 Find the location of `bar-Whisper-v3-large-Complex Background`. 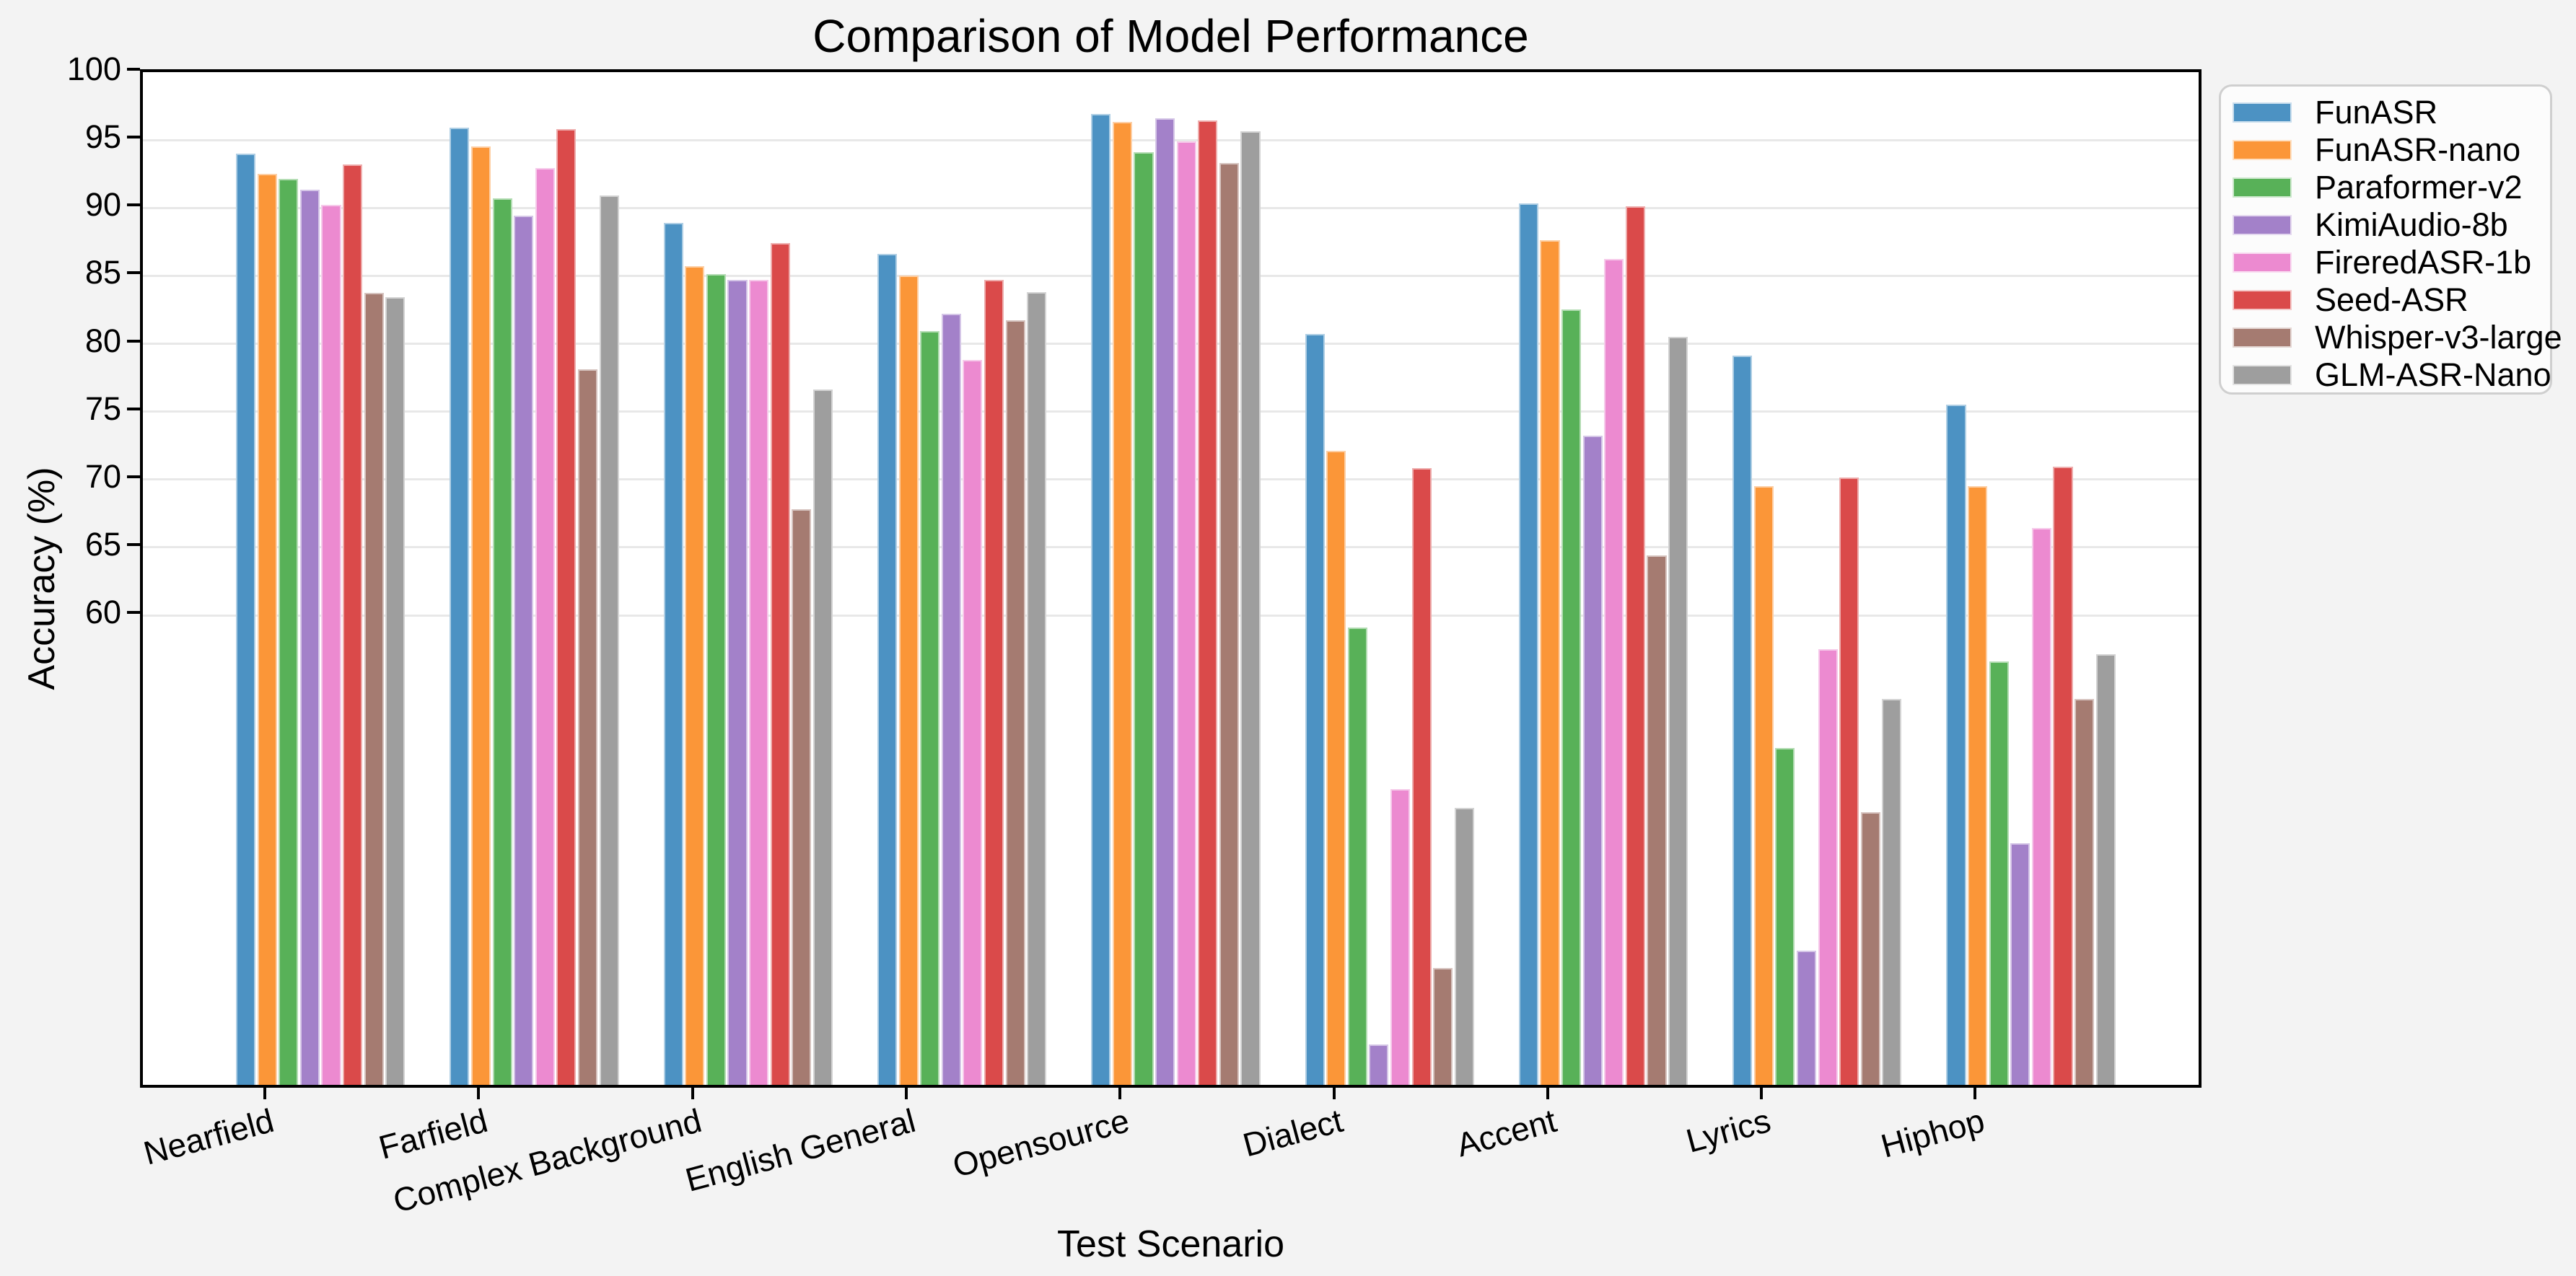

bar-Whisper-v3-large-Complex Background is located at coordinates (802, 797).